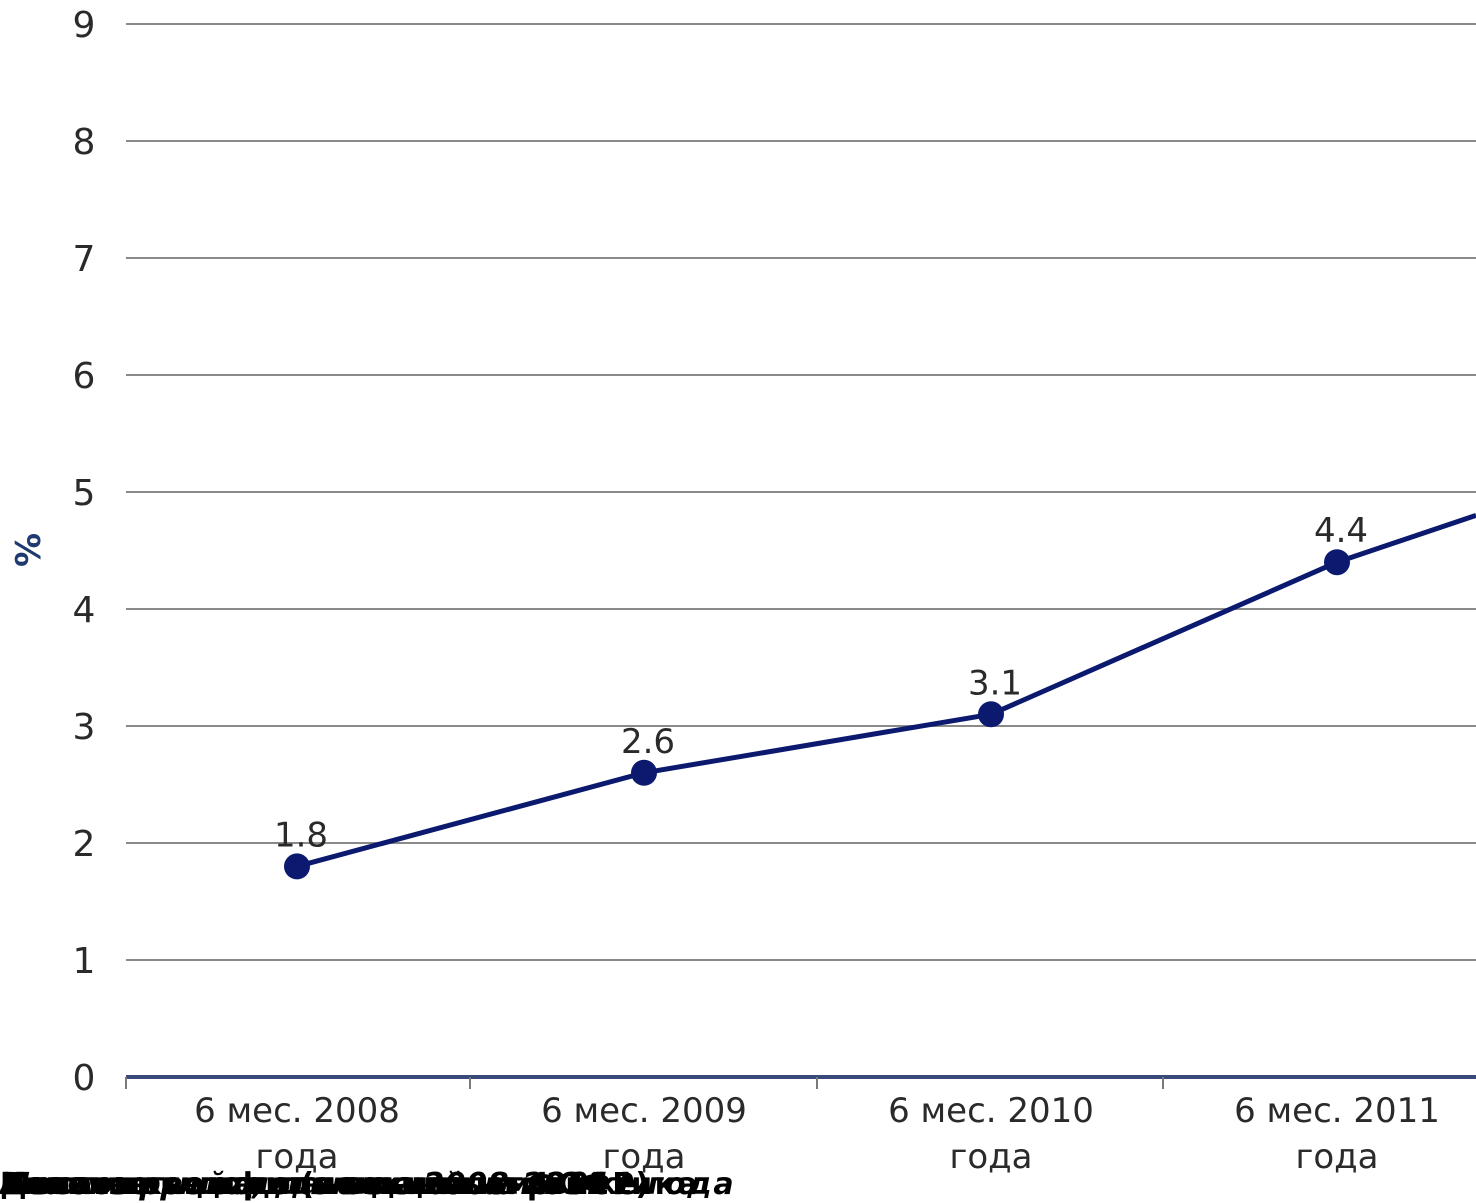 This screenshot has height=1203, width=1476. Describe the element at coordinates (1337, 1134) in the screenshot. I see `x-category-label: 6 мес. 2011 года` at that location.